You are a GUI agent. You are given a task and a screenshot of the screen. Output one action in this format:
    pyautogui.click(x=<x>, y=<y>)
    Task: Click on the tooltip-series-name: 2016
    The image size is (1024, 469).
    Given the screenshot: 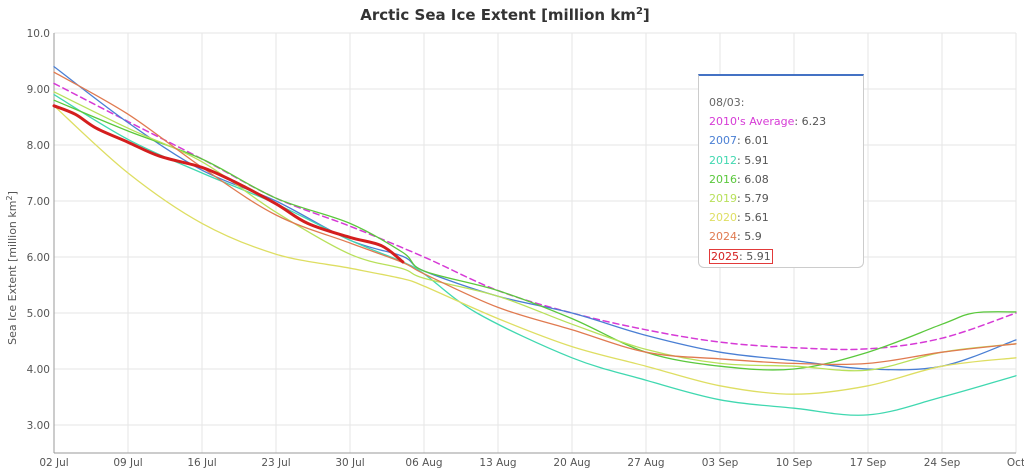 What is the action you would take?
    pyautogui.click(x=723, y=179)
    